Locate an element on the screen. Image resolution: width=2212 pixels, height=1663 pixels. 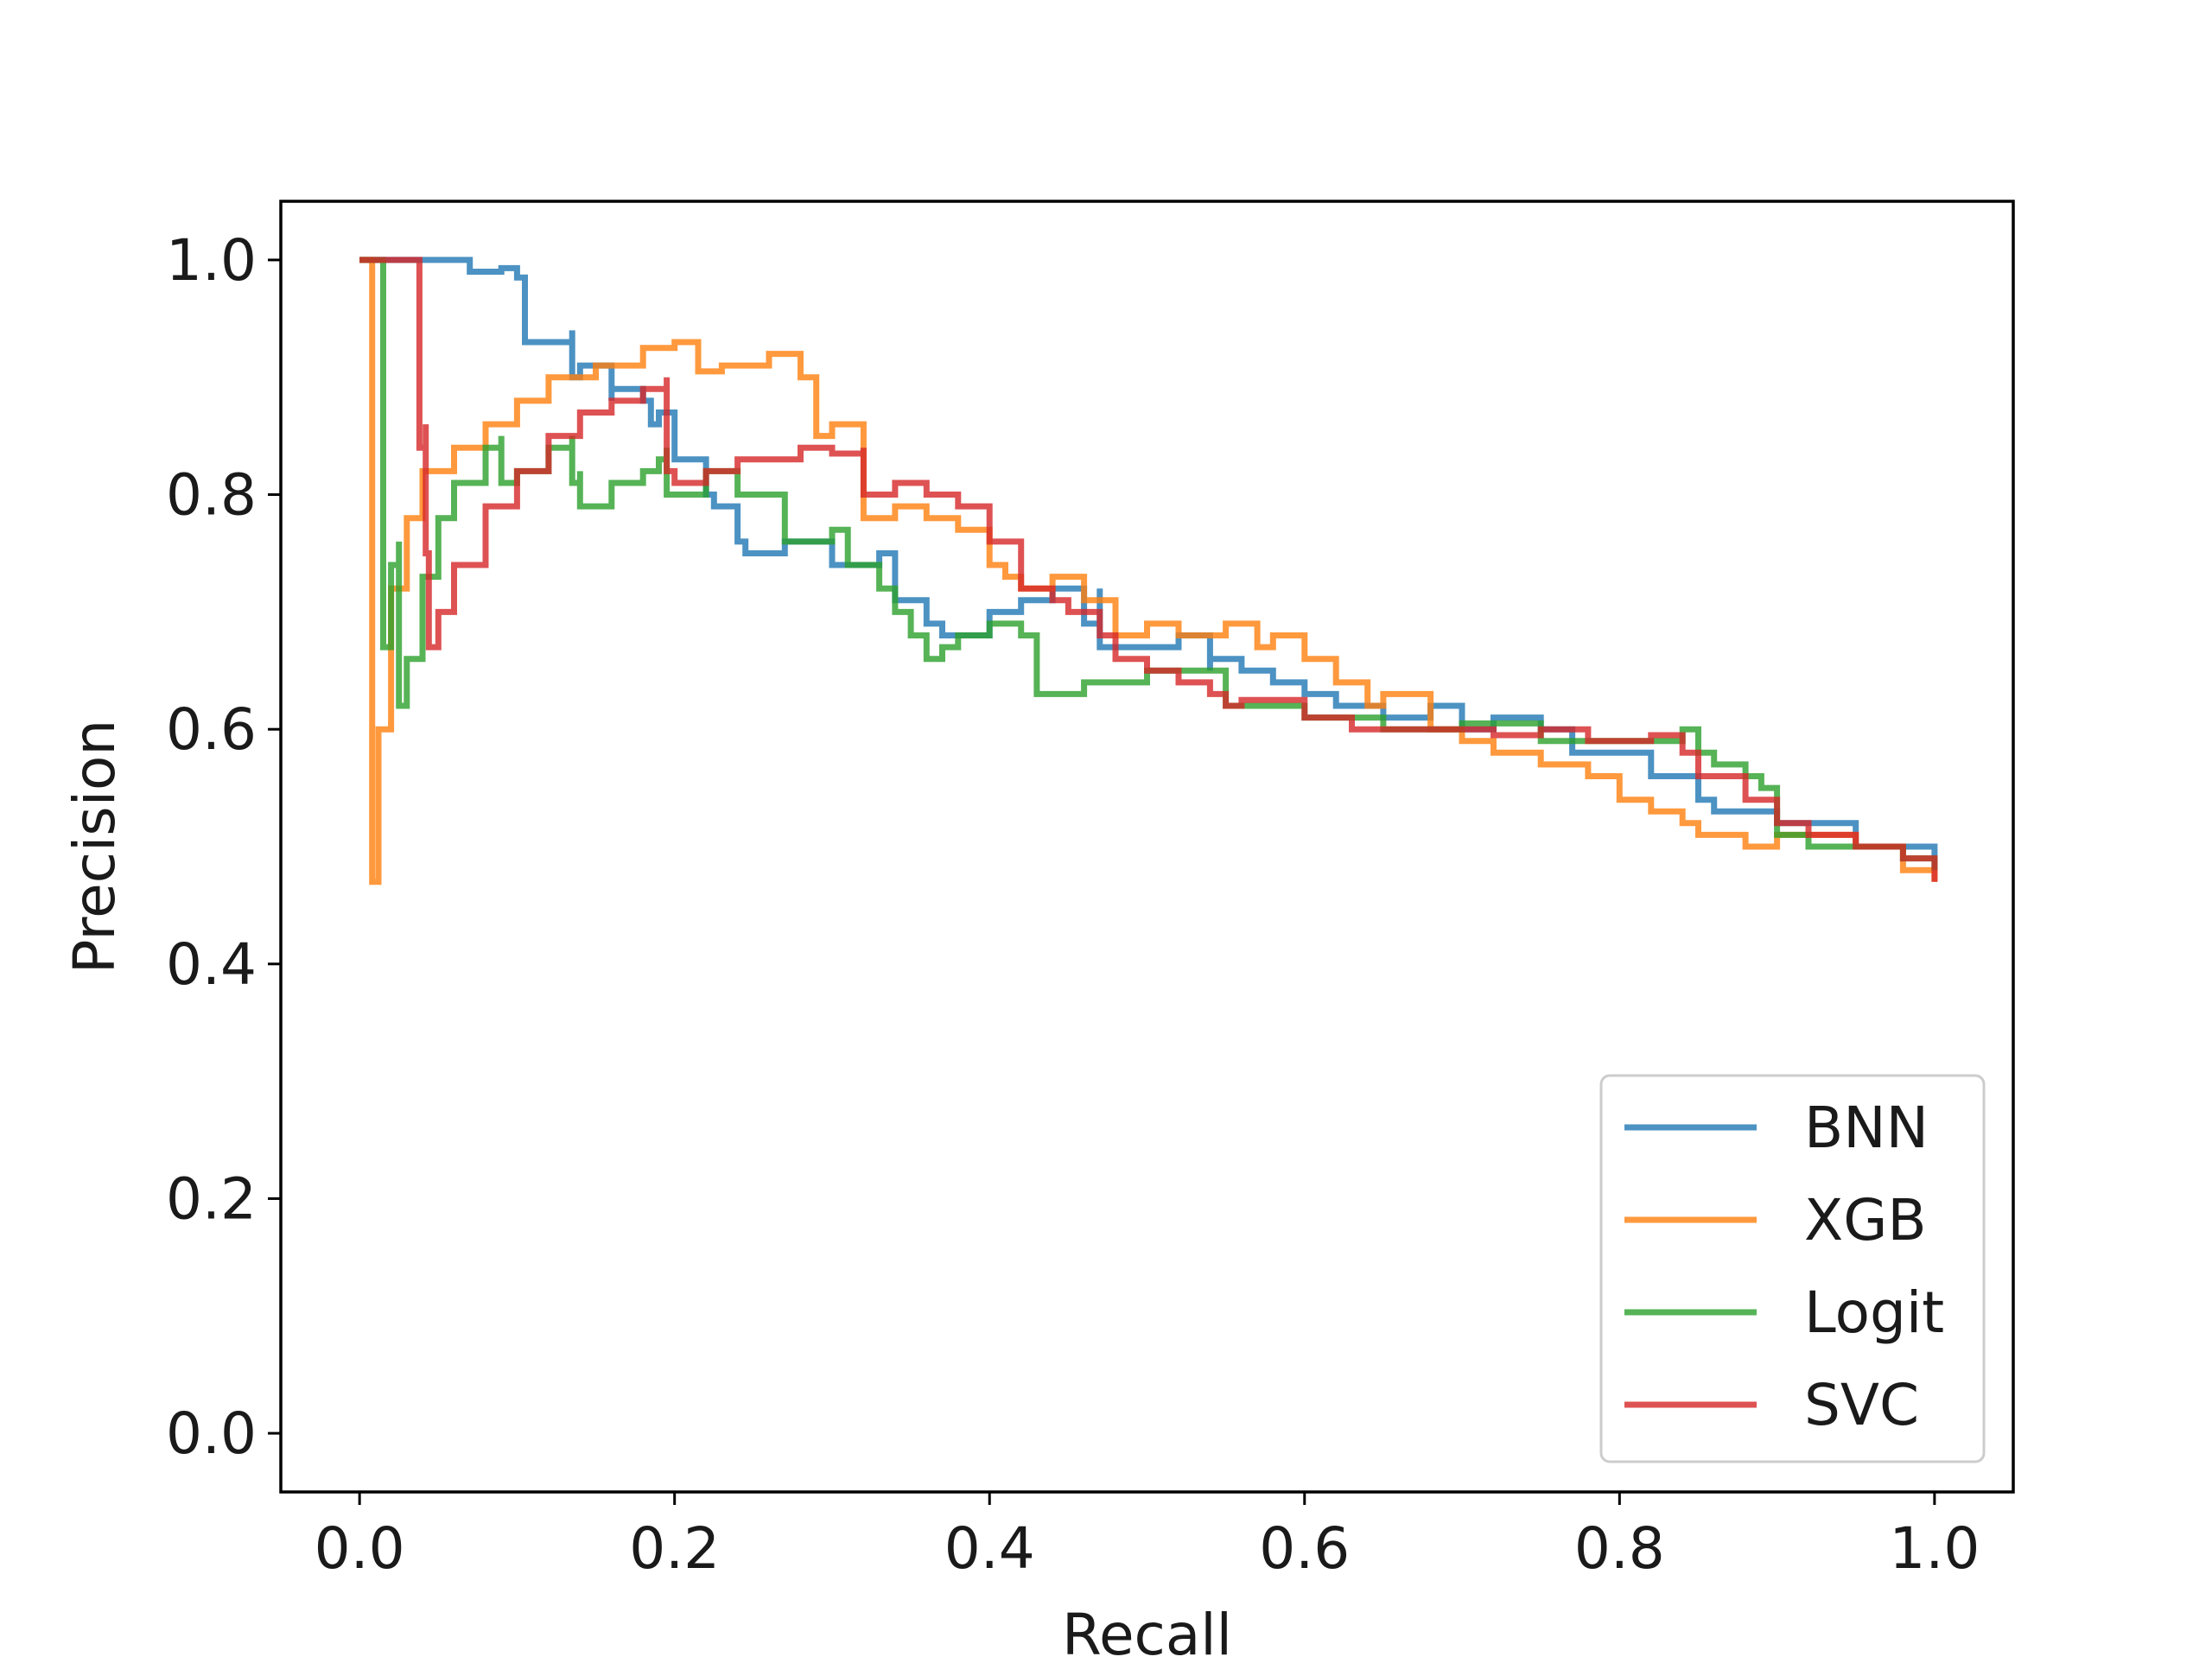
legend-label-svc: SVC is located at coordinates (1862, 1405).